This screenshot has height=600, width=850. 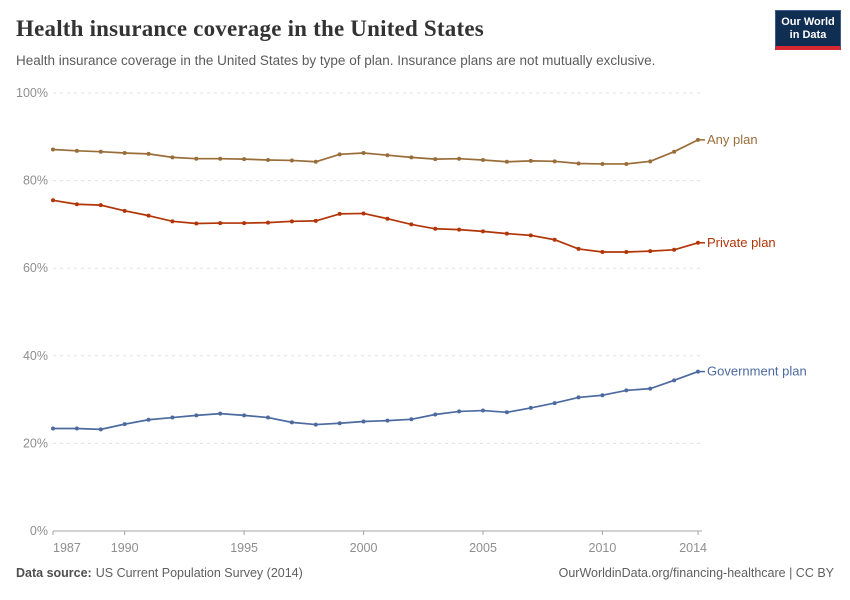 I want to click on x-tick-label: 1990, so click(x=125, y=548).